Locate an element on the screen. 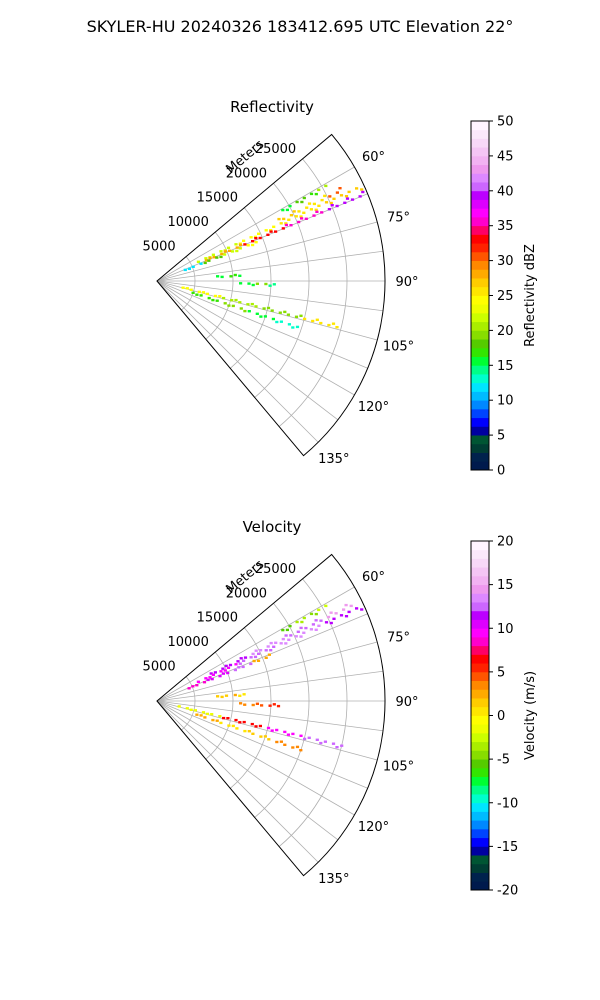 The image size is (600, 1000). colorbar-tick-label: 10 is located at coordinates (505, 401).